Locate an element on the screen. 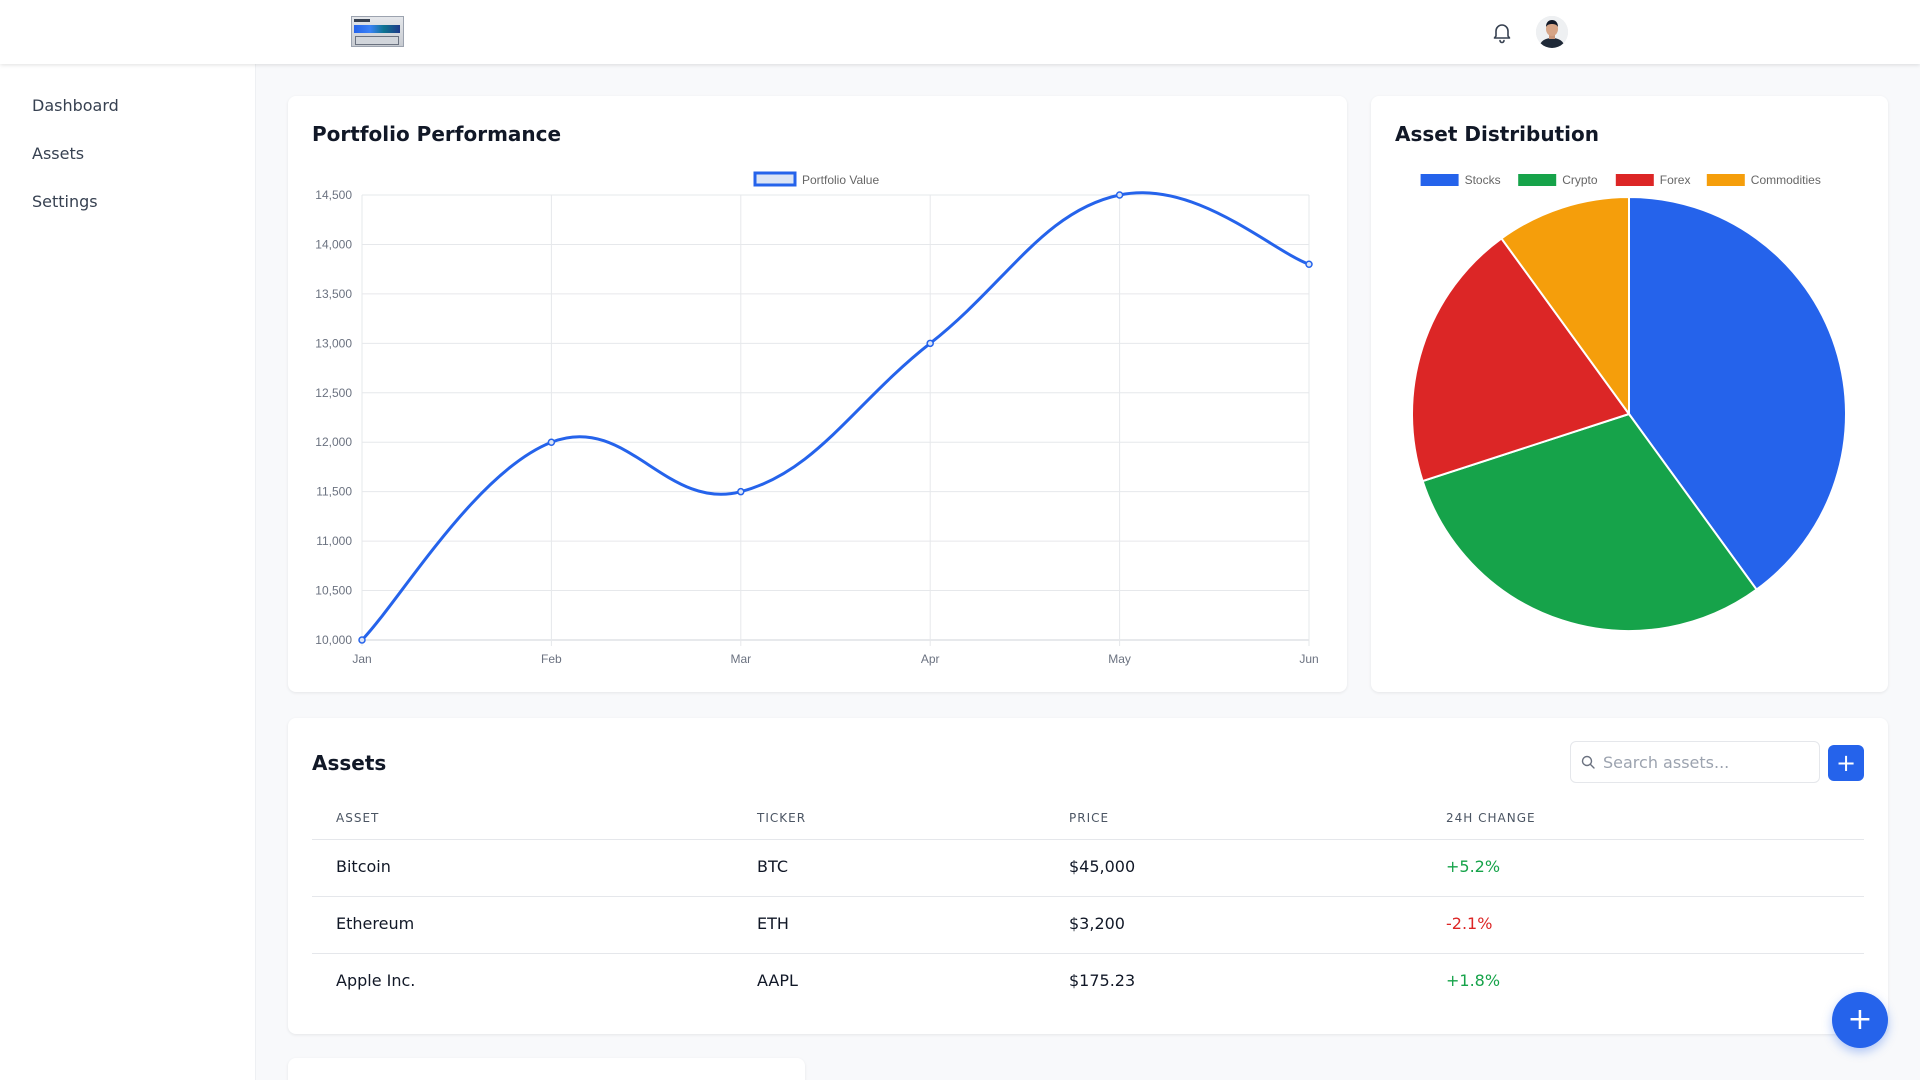 This screenshot has height=1080, width=1920. portfolio-performance-title: Portfolio Performance is located at coordinates (437, 134).